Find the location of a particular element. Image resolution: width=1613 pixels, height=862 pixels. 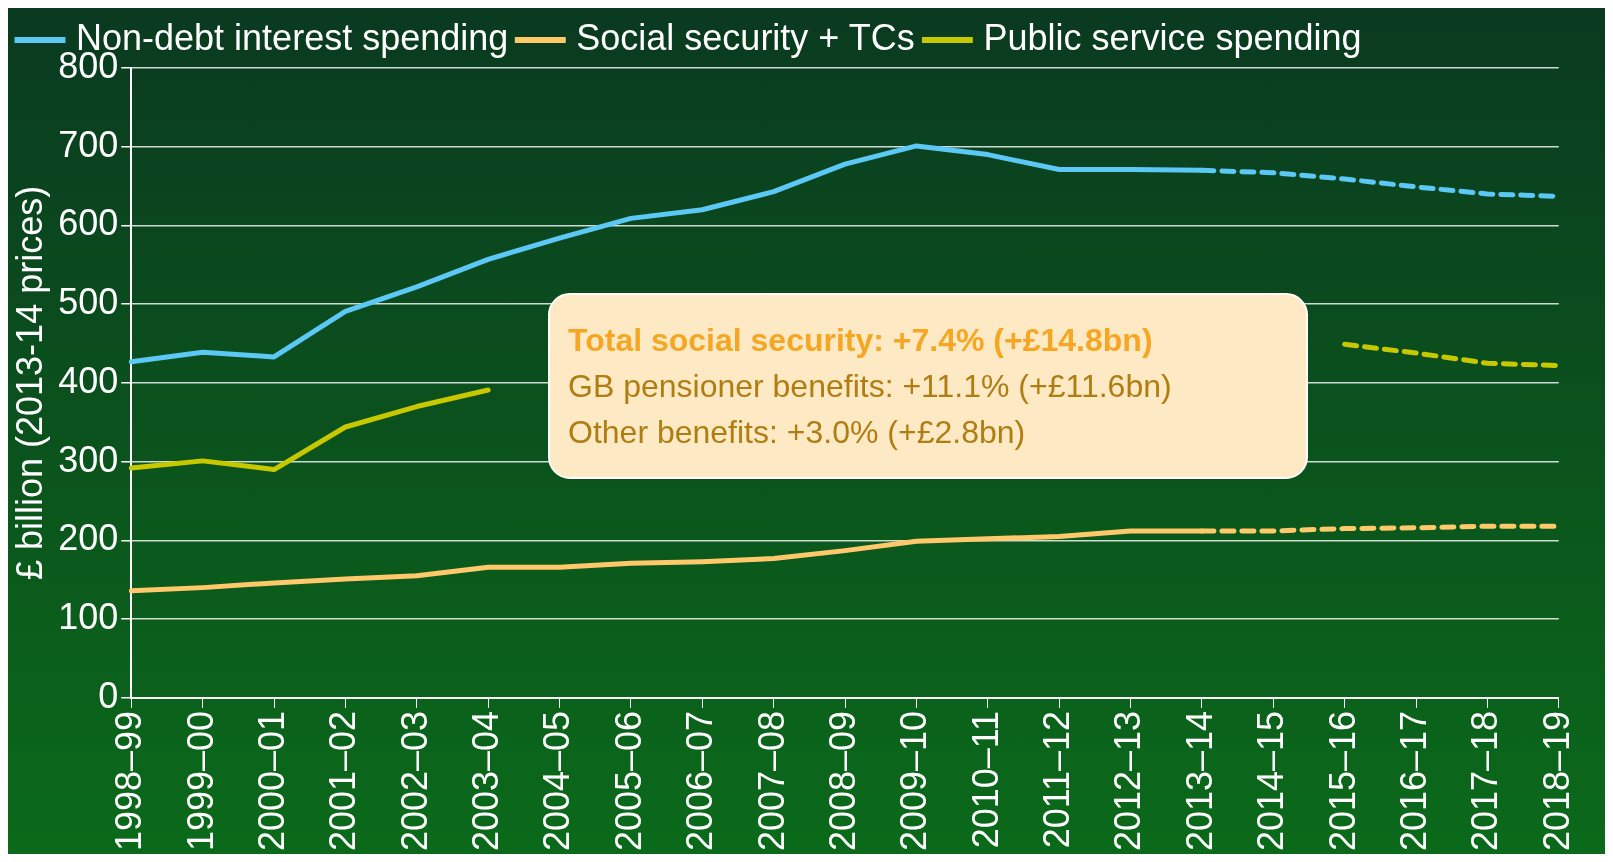

x-tick-label: 2007–08 is located at coordinates (771, 781).